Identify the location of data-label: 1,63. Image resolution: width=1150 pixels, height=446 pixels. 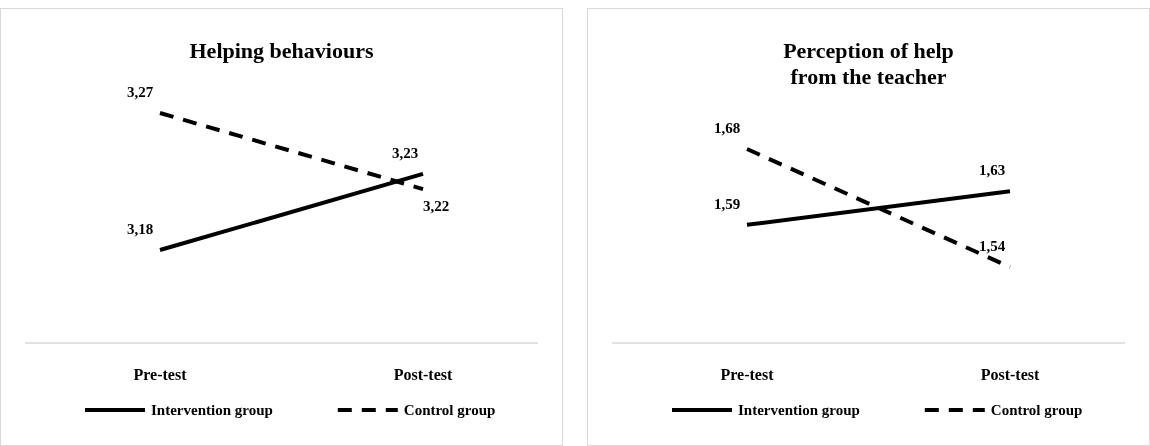
(992, 170).